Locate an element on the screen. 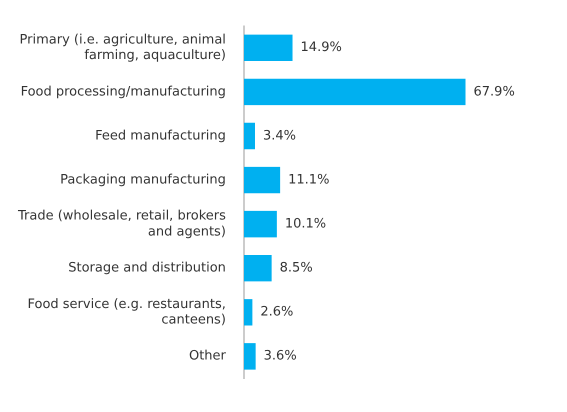 This screenshot has width=567, height=412. data-label: 2.6% is located at coordinates (277, 312).